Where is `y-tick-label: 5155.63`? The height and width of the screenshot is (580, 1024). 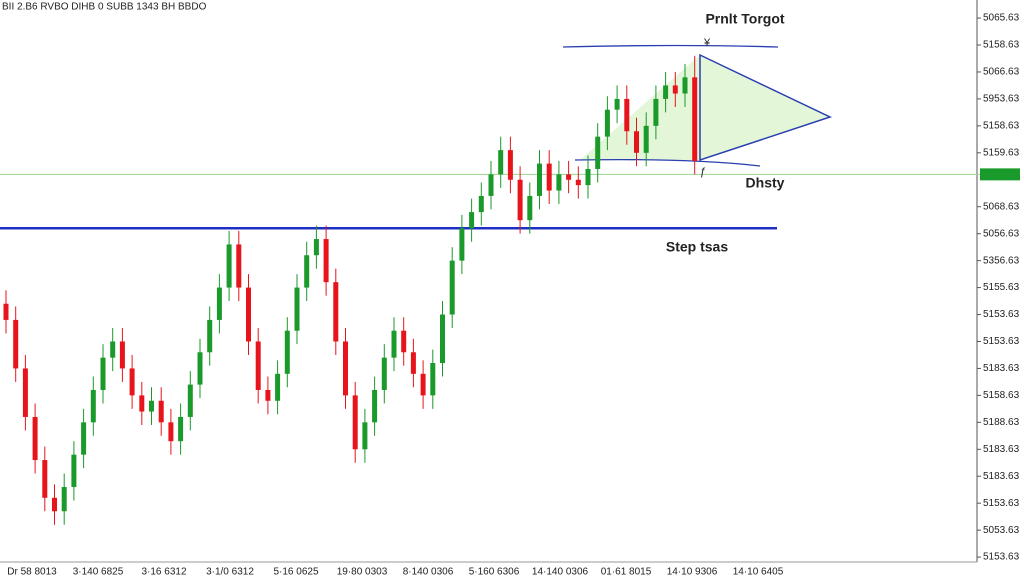 y-tick-label: 5155.63 is located at coordinates (1001, 287).